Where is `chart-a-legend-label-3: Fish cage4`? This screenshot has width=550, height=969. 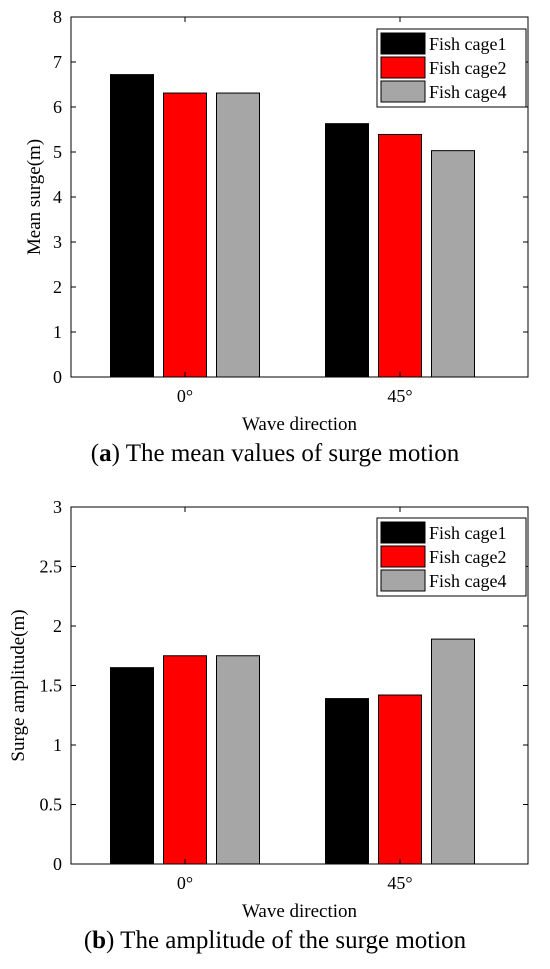 chart-a-legend-label-3: Fish cage4 is located at coordinates (467, 92).